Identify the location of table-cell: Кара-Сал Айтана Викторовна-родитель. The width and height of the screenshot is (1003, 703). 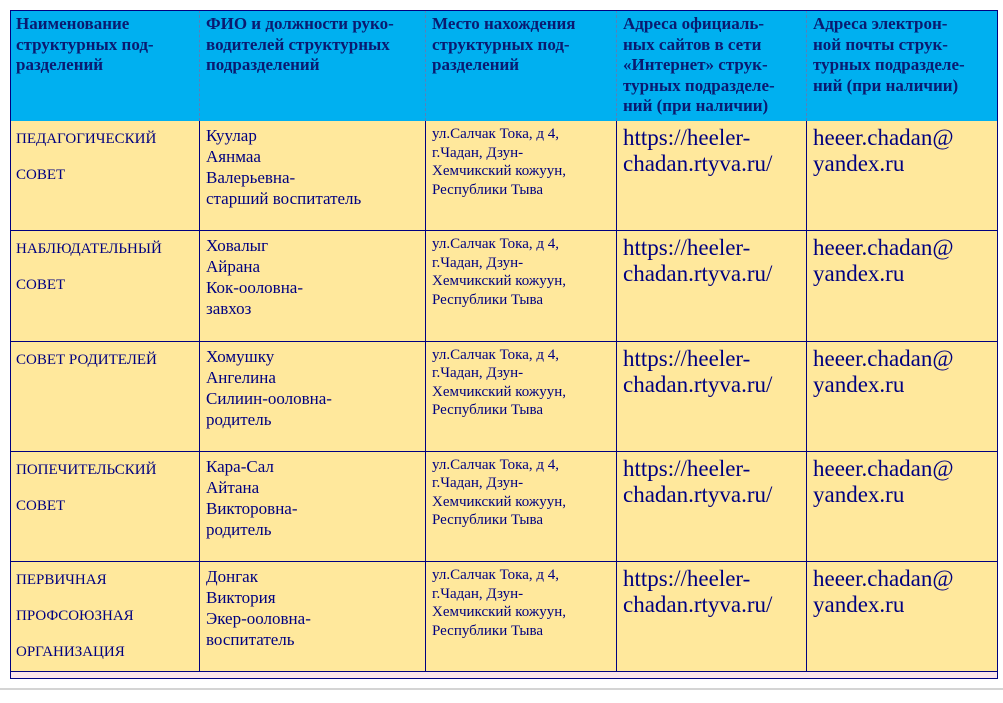
(313, 507).